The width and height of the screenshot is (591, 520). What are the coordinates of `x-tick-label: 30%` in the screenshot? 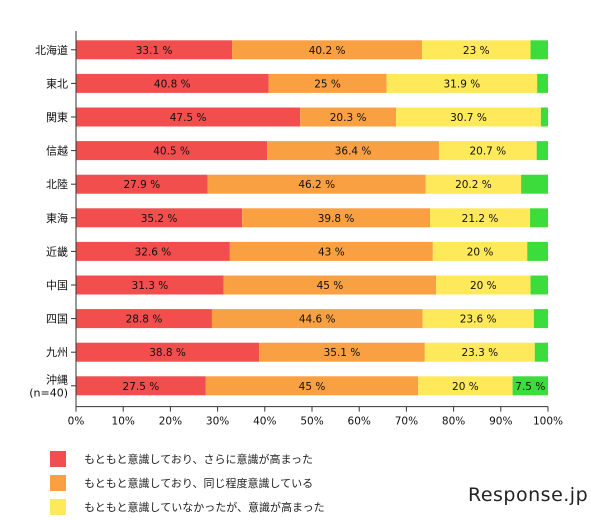 It's located at (217, 422).